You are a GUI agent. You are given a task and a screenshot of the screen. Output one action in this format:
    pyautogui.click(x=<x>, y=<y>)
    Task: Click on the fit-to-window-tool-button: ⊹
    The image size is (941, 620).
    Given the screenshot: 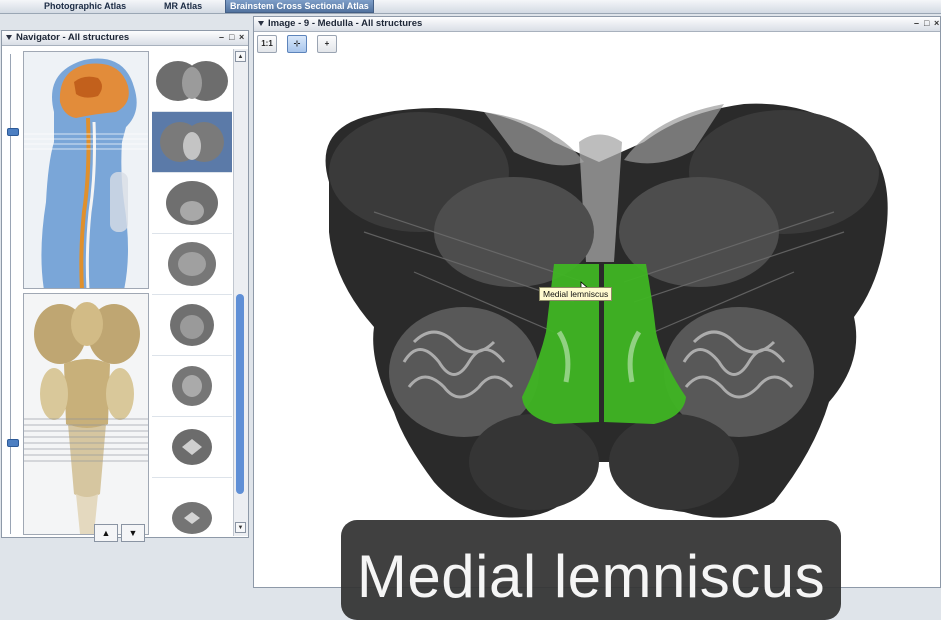 What is the action you would take?
    pyautogui.click(x=297, y=44)
    